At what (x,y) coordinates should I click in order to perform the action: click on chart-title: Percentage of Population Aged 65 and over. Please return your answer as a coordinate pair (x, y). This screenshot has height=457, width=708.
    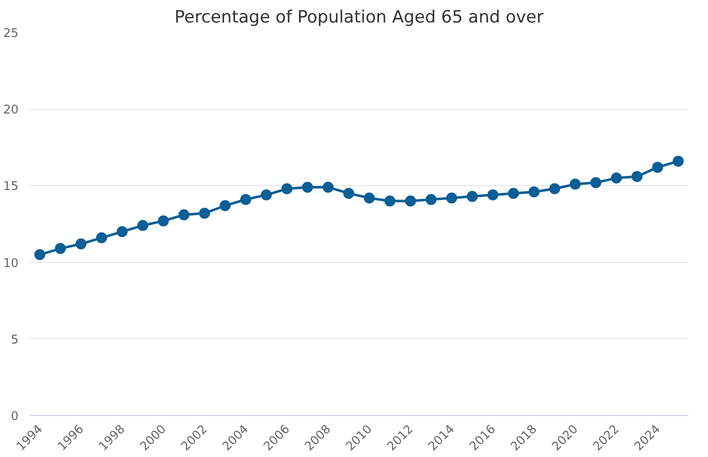
    Looking at the image, I should click on (359, 18).